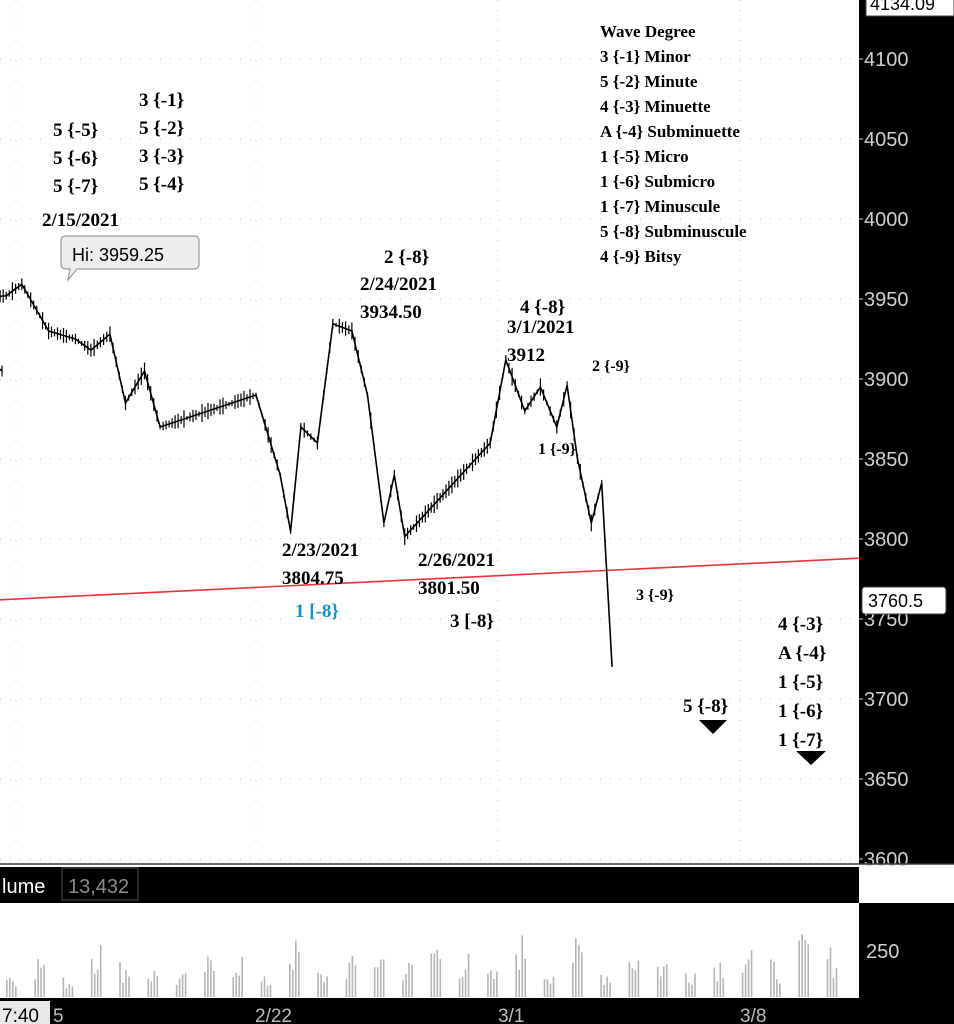 This screenshot has width=954, height=1024. I want to click on time-label: 7:40, so click(20, 1015).